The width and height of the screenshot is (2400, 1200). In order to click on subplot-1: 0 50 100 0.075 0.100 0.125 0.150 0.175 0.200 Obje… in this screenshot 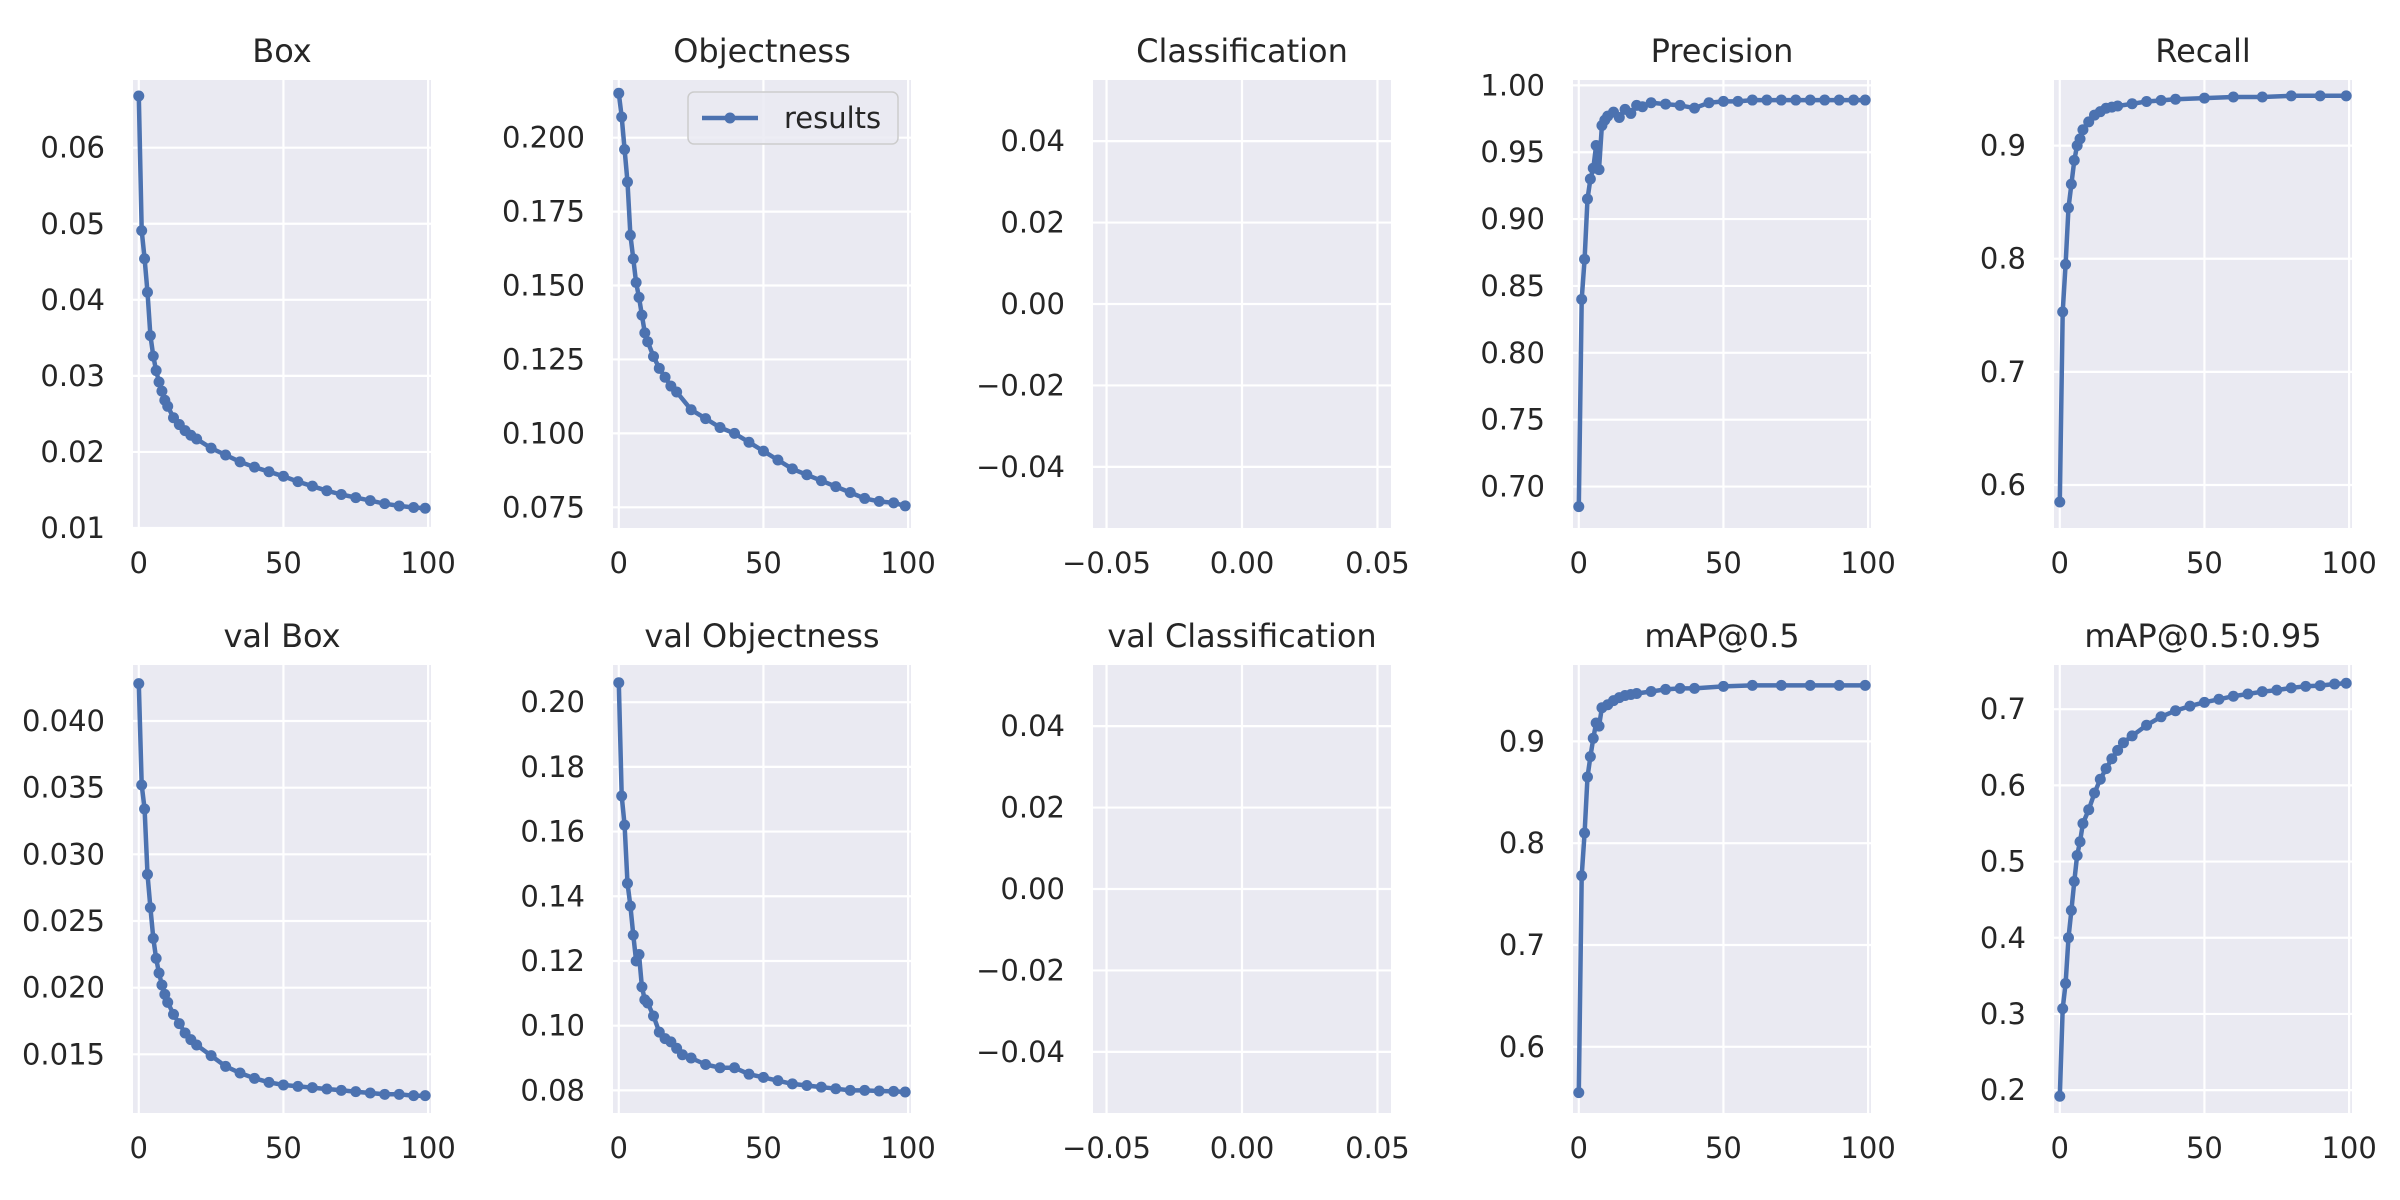, I will do `click(719, 306)`.